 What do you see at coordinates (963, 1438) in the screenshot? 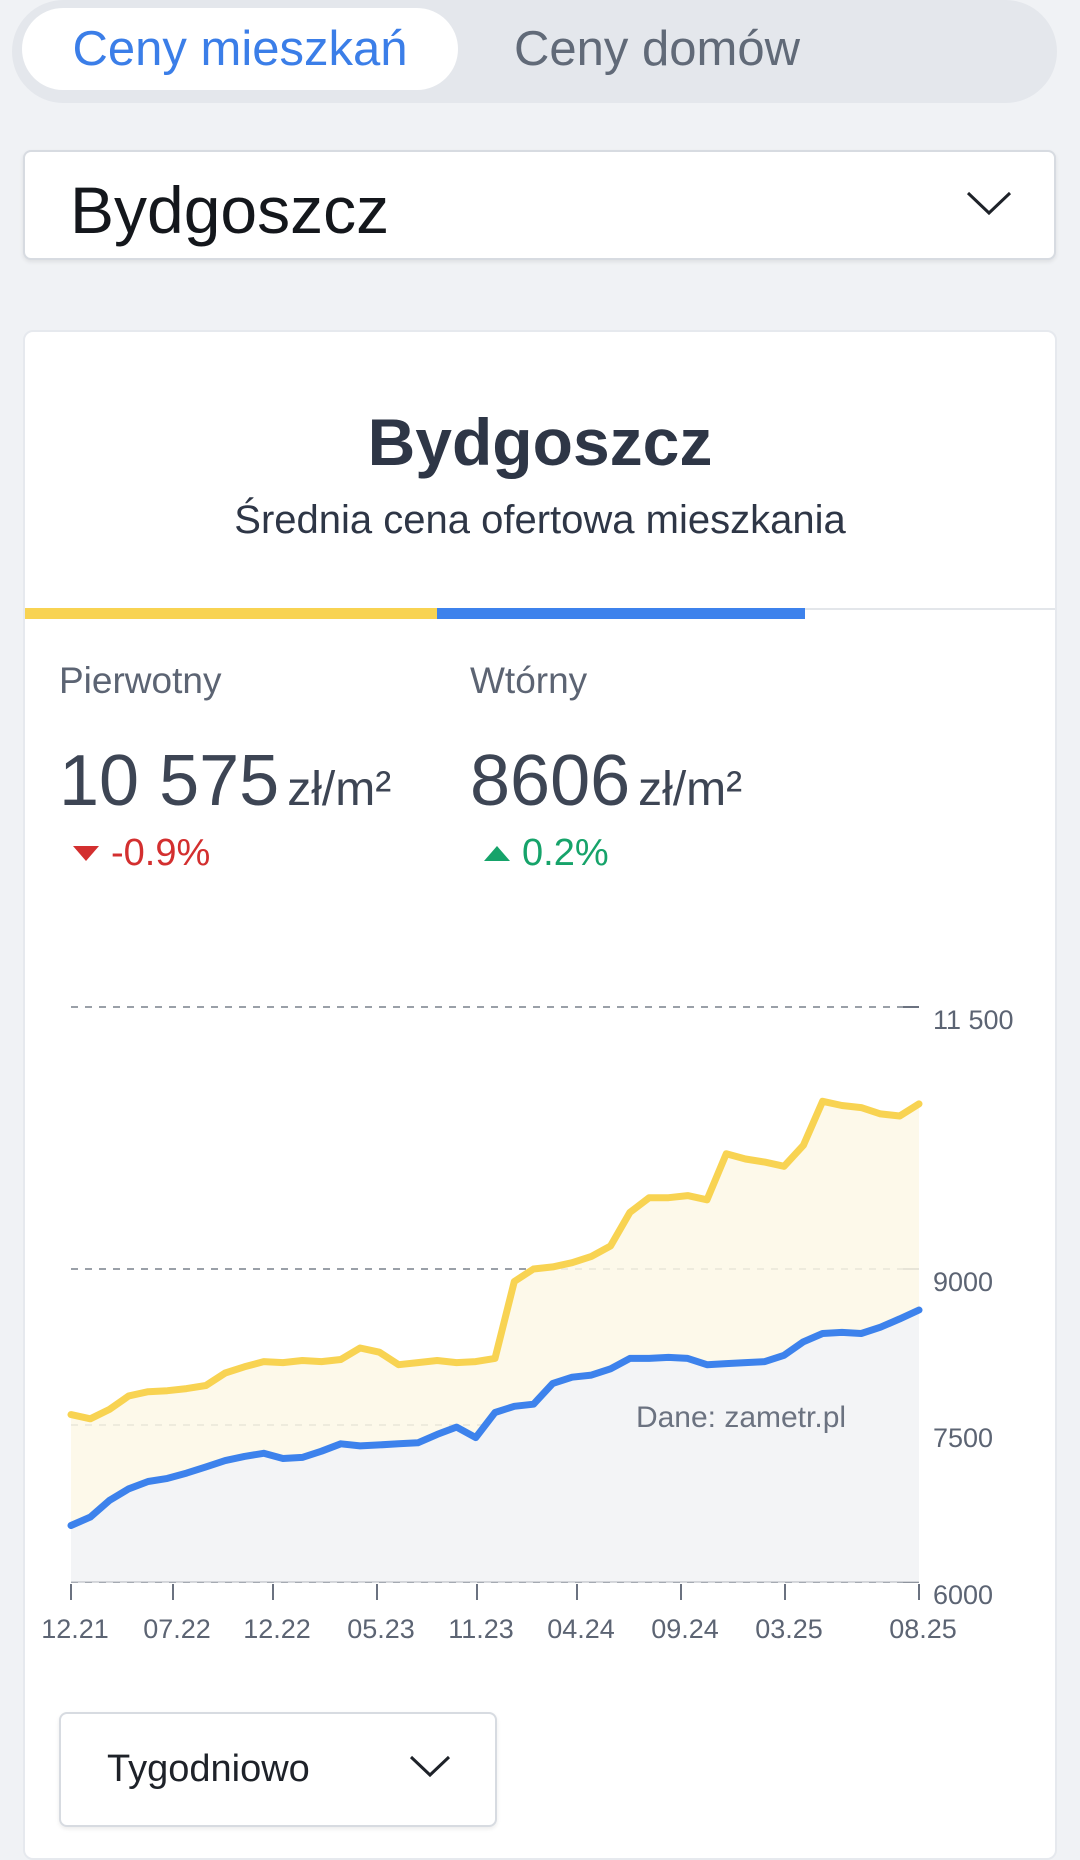
I see `y-tick-label: 7500` at bounding box center [963, 1438].